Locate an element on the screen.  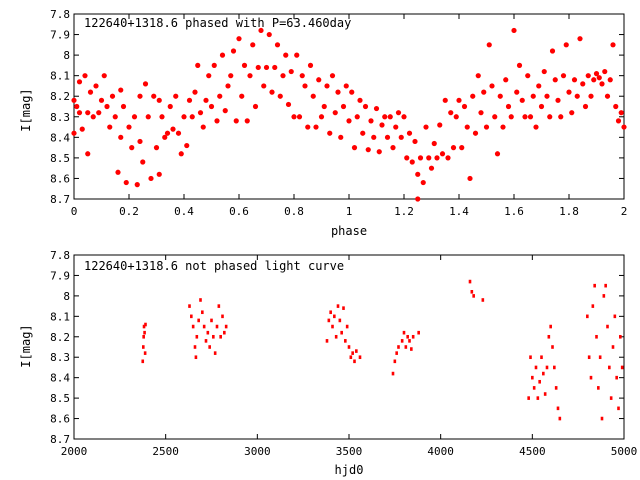
phased-xtick-label: 0.8 is located at coordinates (294, 211).